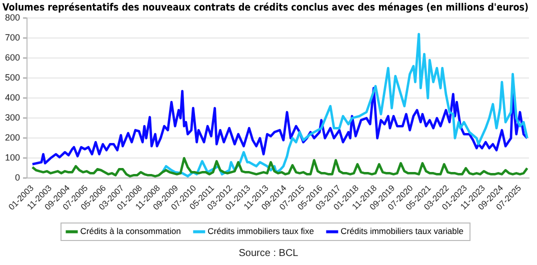 The height and width of the screenshot is (265, 537). Describe the element at coordinates (12, 117) in the screenshot. I see `y-tick-label: 300` at that location.